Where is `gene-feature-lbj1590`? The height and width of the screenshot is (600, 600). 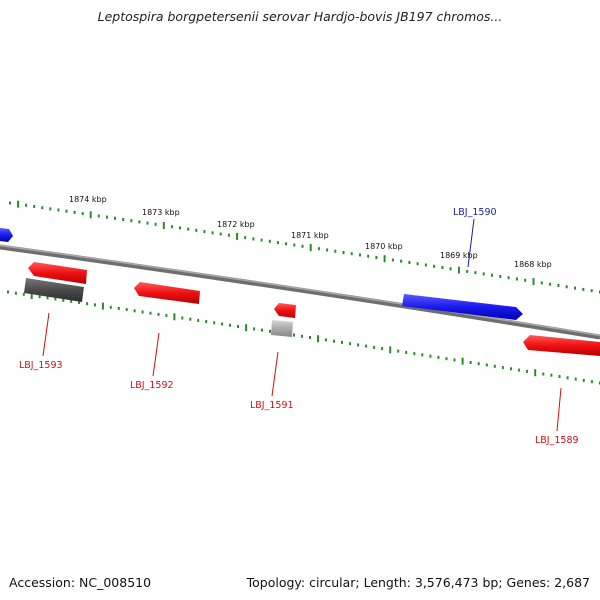 gene-feature-lbj1590 is located at coordinates (462, 307).